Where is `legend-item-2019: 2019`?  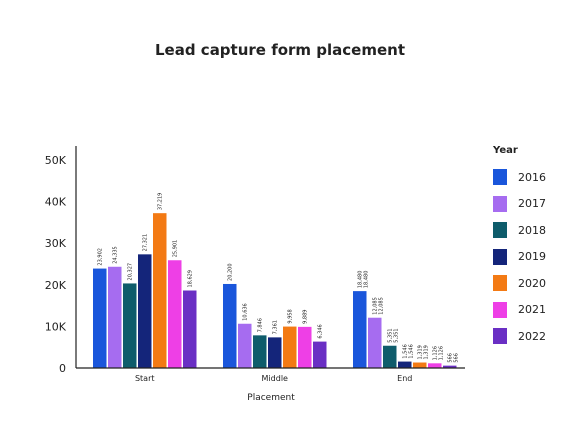
legend-item-2019: 2019 is located at coordinates (530, 257).